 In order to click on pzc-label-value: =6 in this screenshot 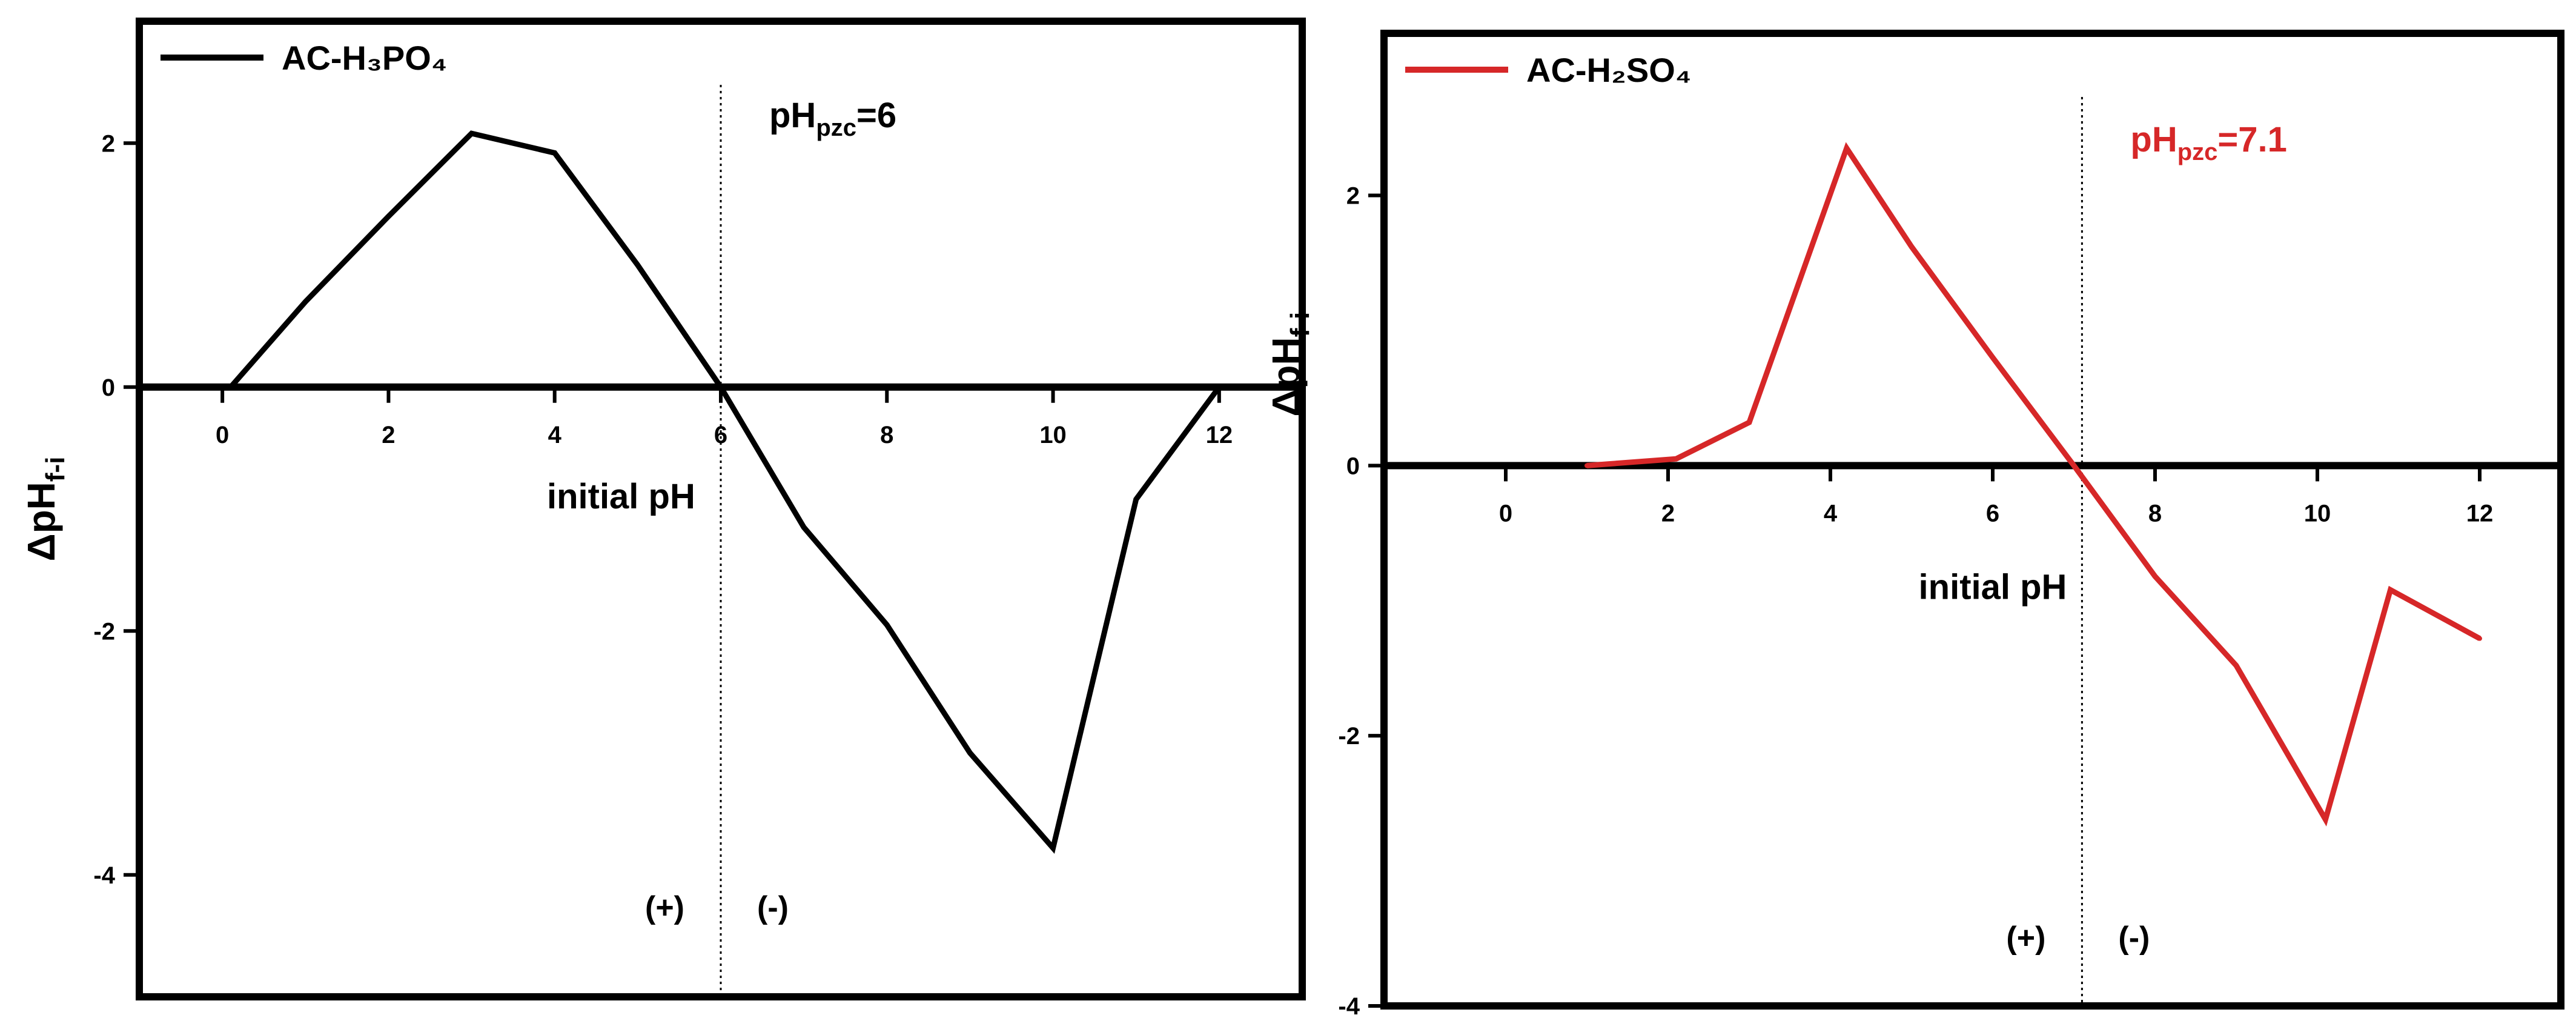, I will do `click(876, 115)`.